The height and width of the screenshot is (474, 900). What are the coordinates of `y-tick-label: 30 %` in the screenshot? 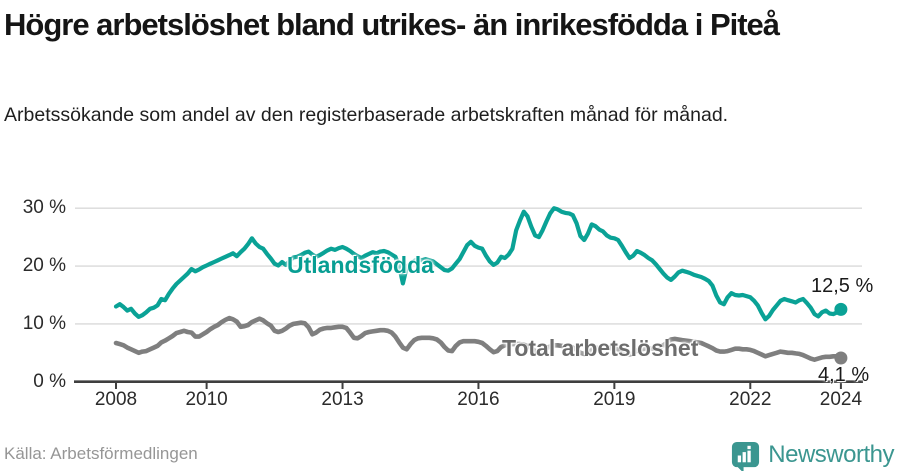 It's located at (44, 208).